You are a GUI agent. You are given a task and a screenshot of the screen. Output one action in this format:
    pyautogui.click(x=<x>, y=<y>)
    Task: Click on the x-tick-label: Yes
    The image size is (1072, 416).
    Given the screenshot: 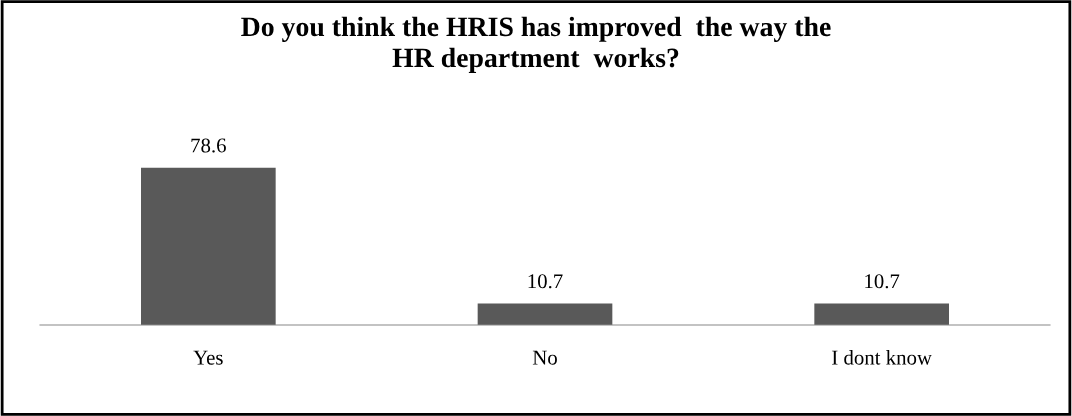 What is the action you would take?
    pyautogui.click(x=208, y=357)
    